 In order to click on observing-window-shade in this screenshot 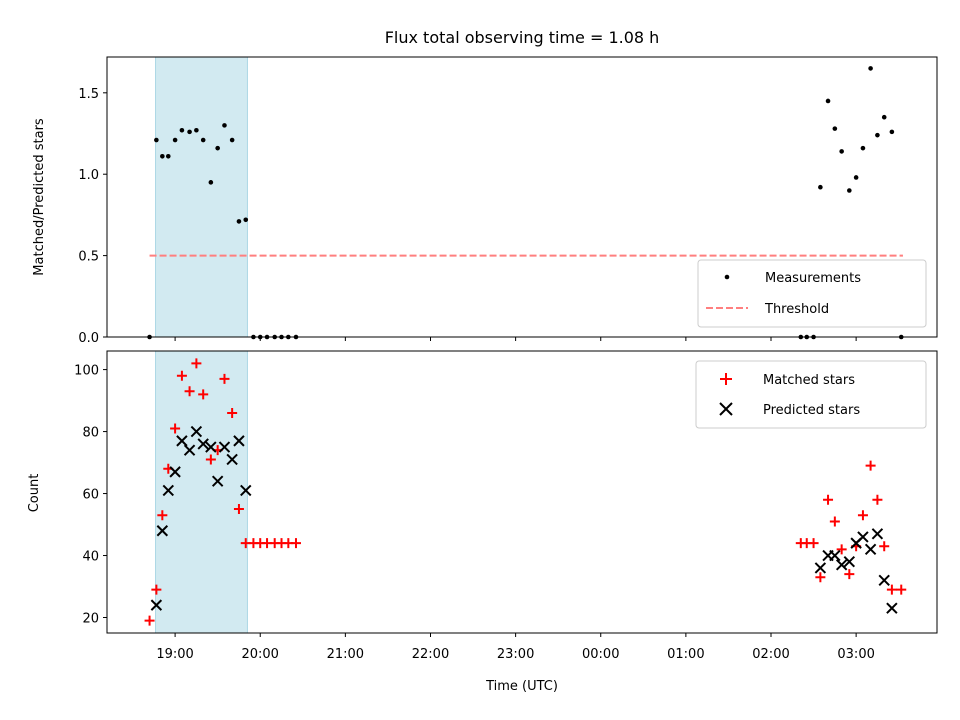, I will do `click(201, 197)`.